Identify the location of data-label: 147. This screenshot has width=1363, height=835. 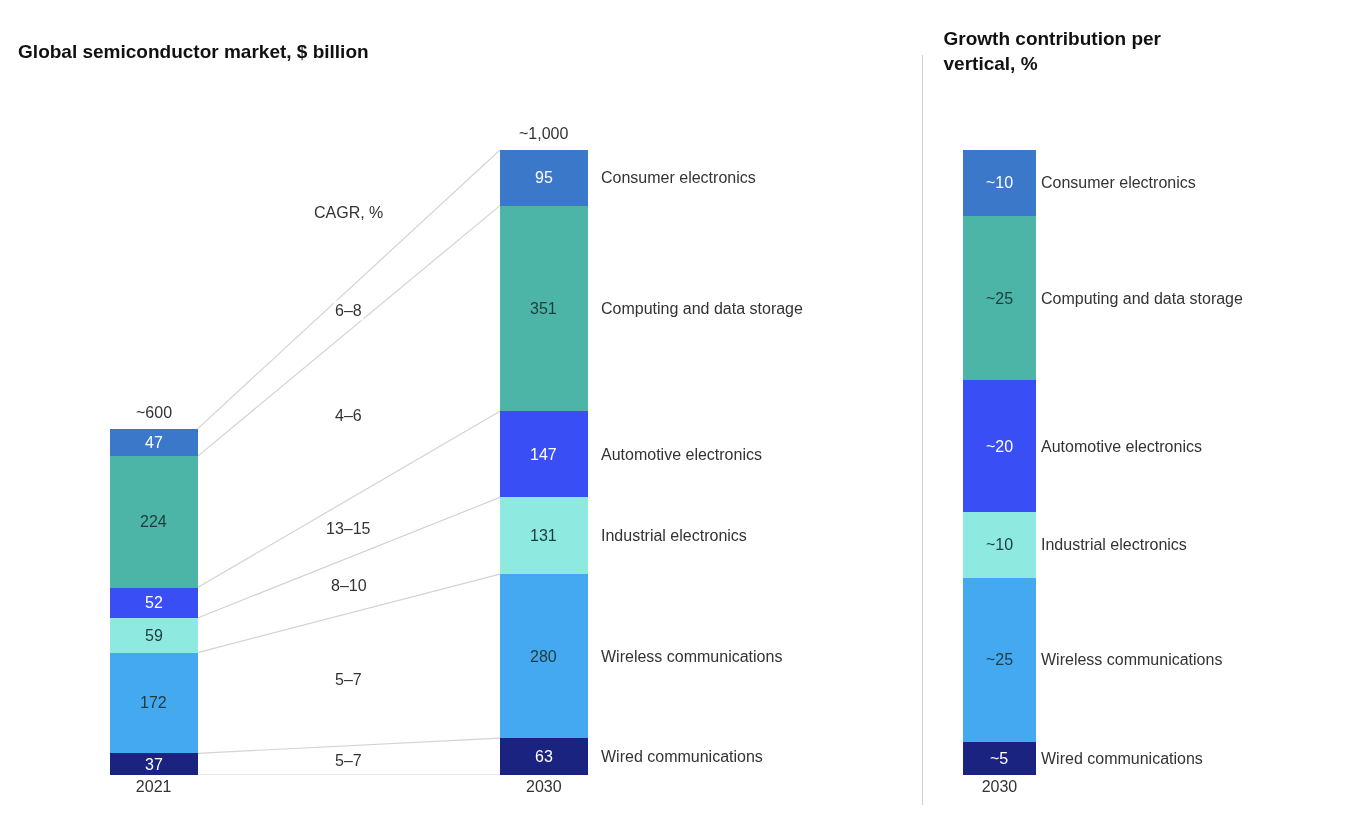
(543, 454).